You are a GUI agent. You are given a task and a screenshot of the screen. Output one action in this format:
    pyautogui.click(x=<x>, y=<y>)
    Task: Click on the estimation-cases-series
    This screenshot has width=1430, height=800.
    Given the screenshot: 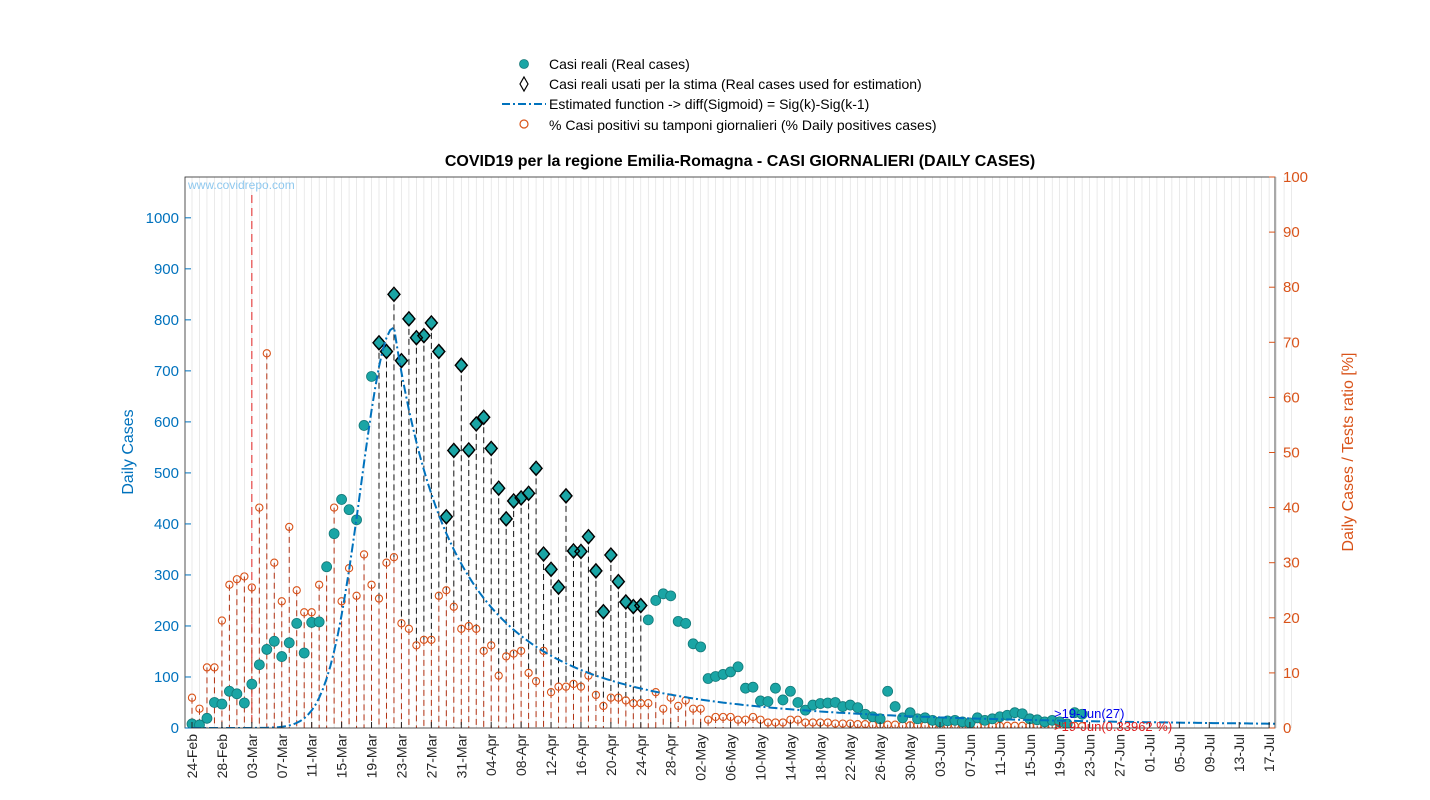 What is the action you would take?
    pyautogui.click(x=510, y=453)
    